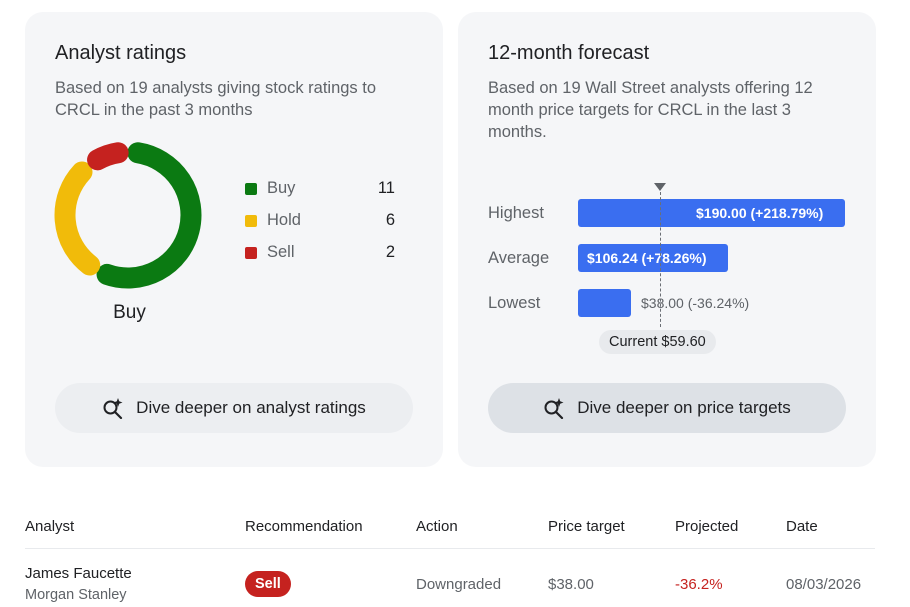 This screenshot has height=607, width=910. Describe the element at coordinates (251, 253) in the screenshot. I see `legend-swatch-sell` at that location.